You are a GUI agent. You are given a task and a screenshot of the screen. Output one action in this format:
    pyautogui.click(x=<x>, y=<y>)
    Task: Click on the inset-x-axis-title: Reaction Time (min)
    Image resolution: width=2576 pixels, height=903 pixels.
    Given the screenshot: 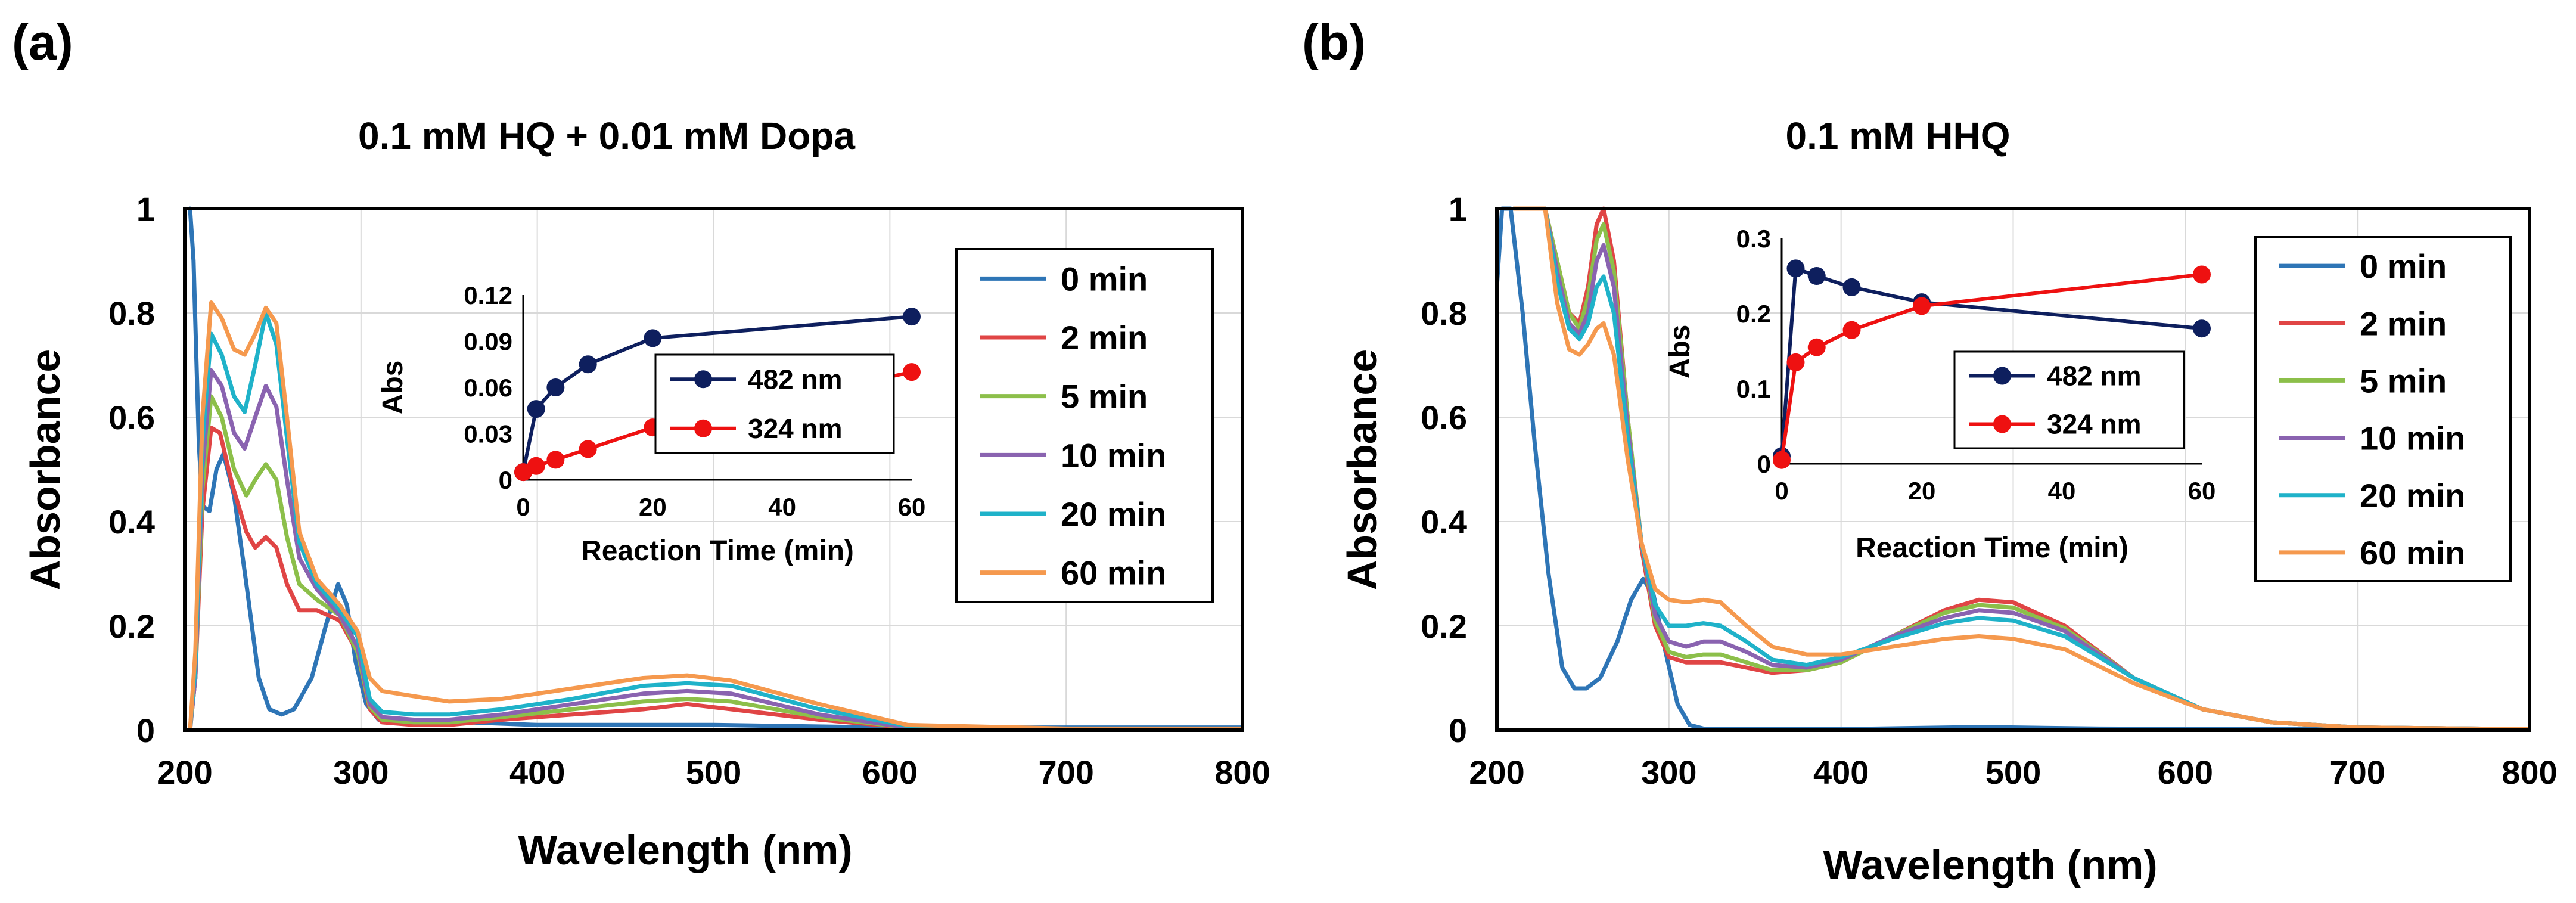 What is the action you would take?
    pyautogui.click(x=1992, y=548)
    